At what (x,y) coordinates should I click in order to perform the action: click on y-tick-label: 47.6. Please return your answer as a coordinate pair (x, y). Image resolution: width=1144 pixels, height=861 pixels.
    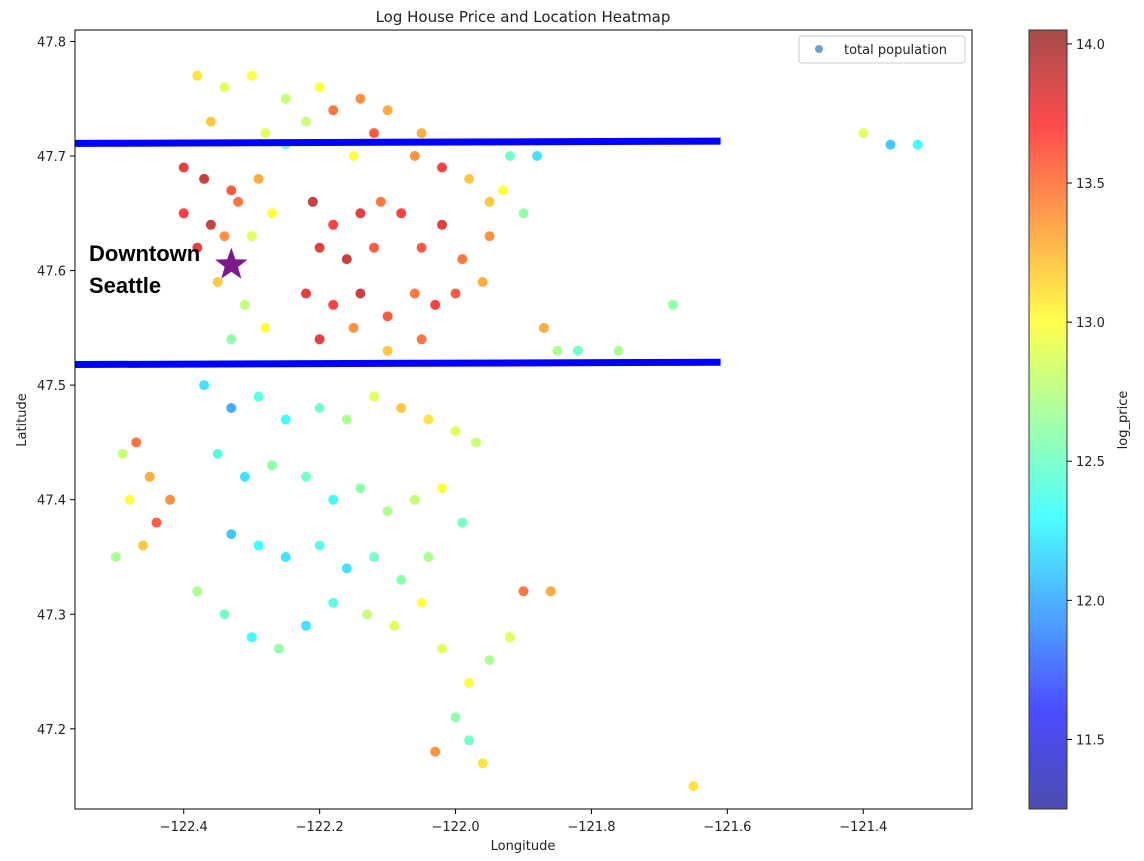
    Looking at the image, I should click on (51, 272).